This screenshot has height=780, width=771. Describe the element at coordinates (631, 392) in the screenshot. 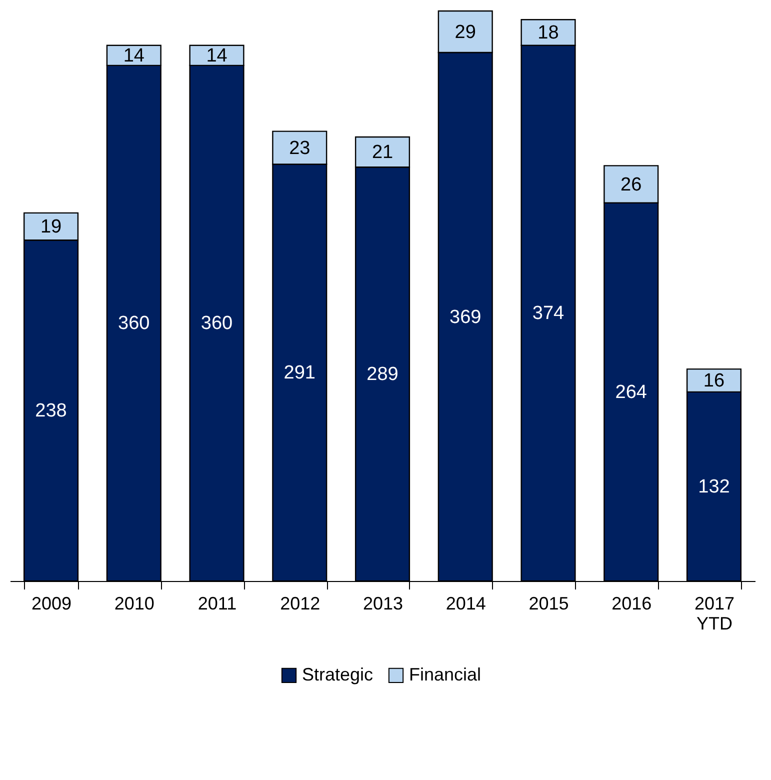

I see `data-label: 264` at that location.